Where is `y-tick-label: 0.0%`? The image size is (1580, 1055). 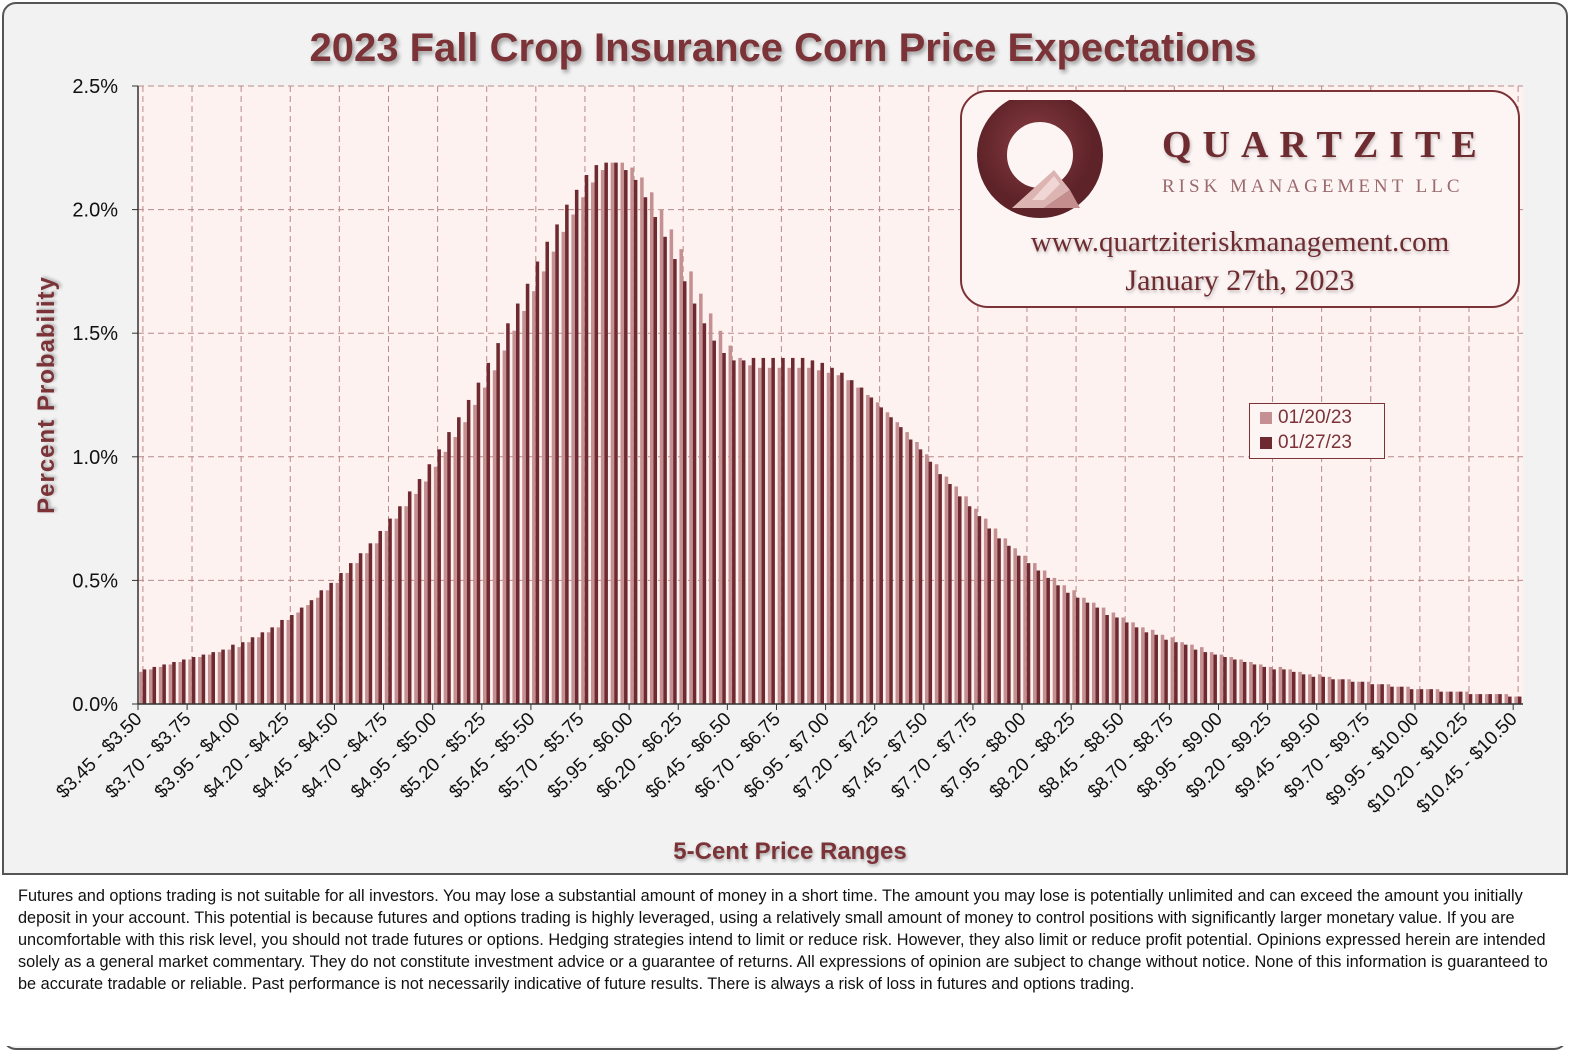
y-tick-label: 0.0% is located at coordinates (95, 705).